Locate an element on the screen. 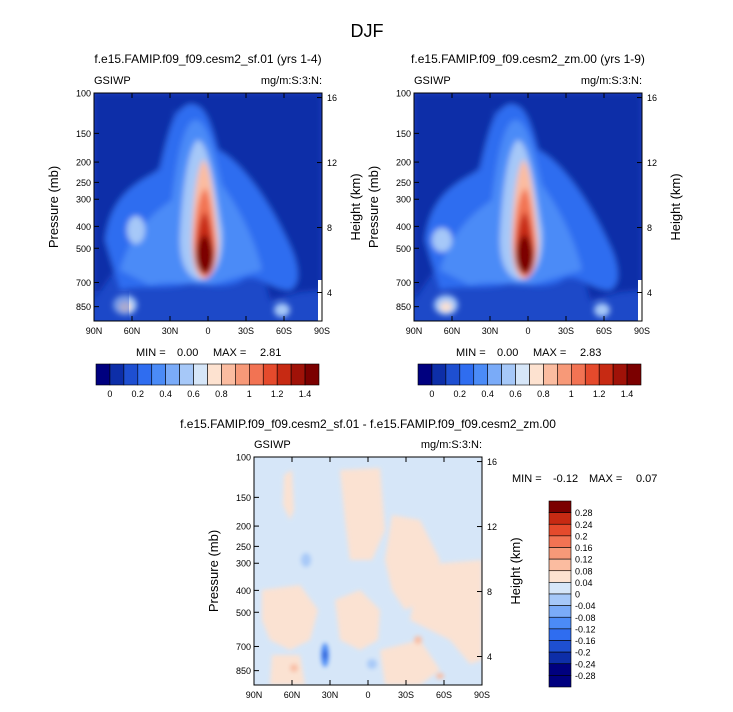 The width and height of the screenshot is (733, 712). colorbar-label: -0.04 is located at coordinates (585, 606).